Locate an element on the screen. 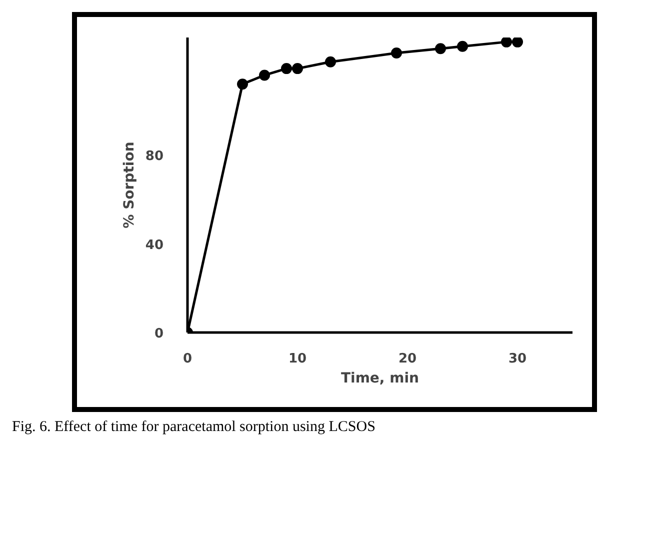  y-tick-label: 0 is located at coordinates (159, 334).